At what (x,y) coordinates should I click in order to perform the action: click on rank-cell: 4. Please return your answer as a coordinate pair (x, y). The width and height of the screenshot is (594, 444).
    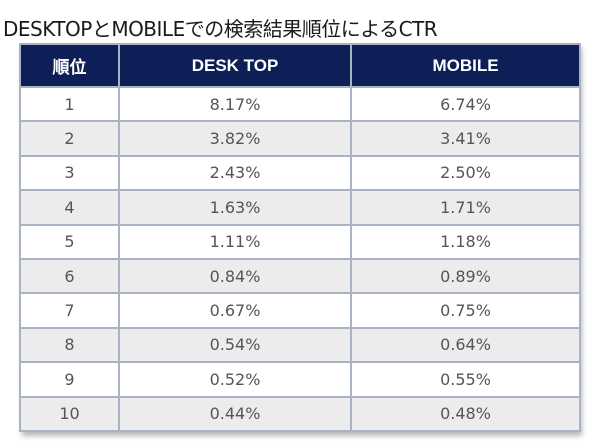
    Looking at the image, I should click on (69, 207).